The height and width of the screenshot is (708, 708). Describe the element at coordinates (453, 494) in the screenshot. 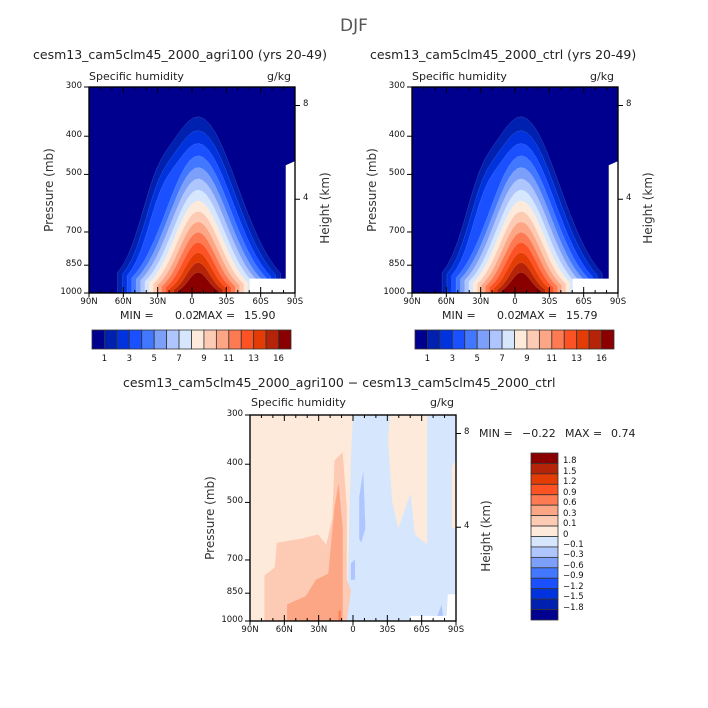

I see `diff-region-polar-positive` at that location.